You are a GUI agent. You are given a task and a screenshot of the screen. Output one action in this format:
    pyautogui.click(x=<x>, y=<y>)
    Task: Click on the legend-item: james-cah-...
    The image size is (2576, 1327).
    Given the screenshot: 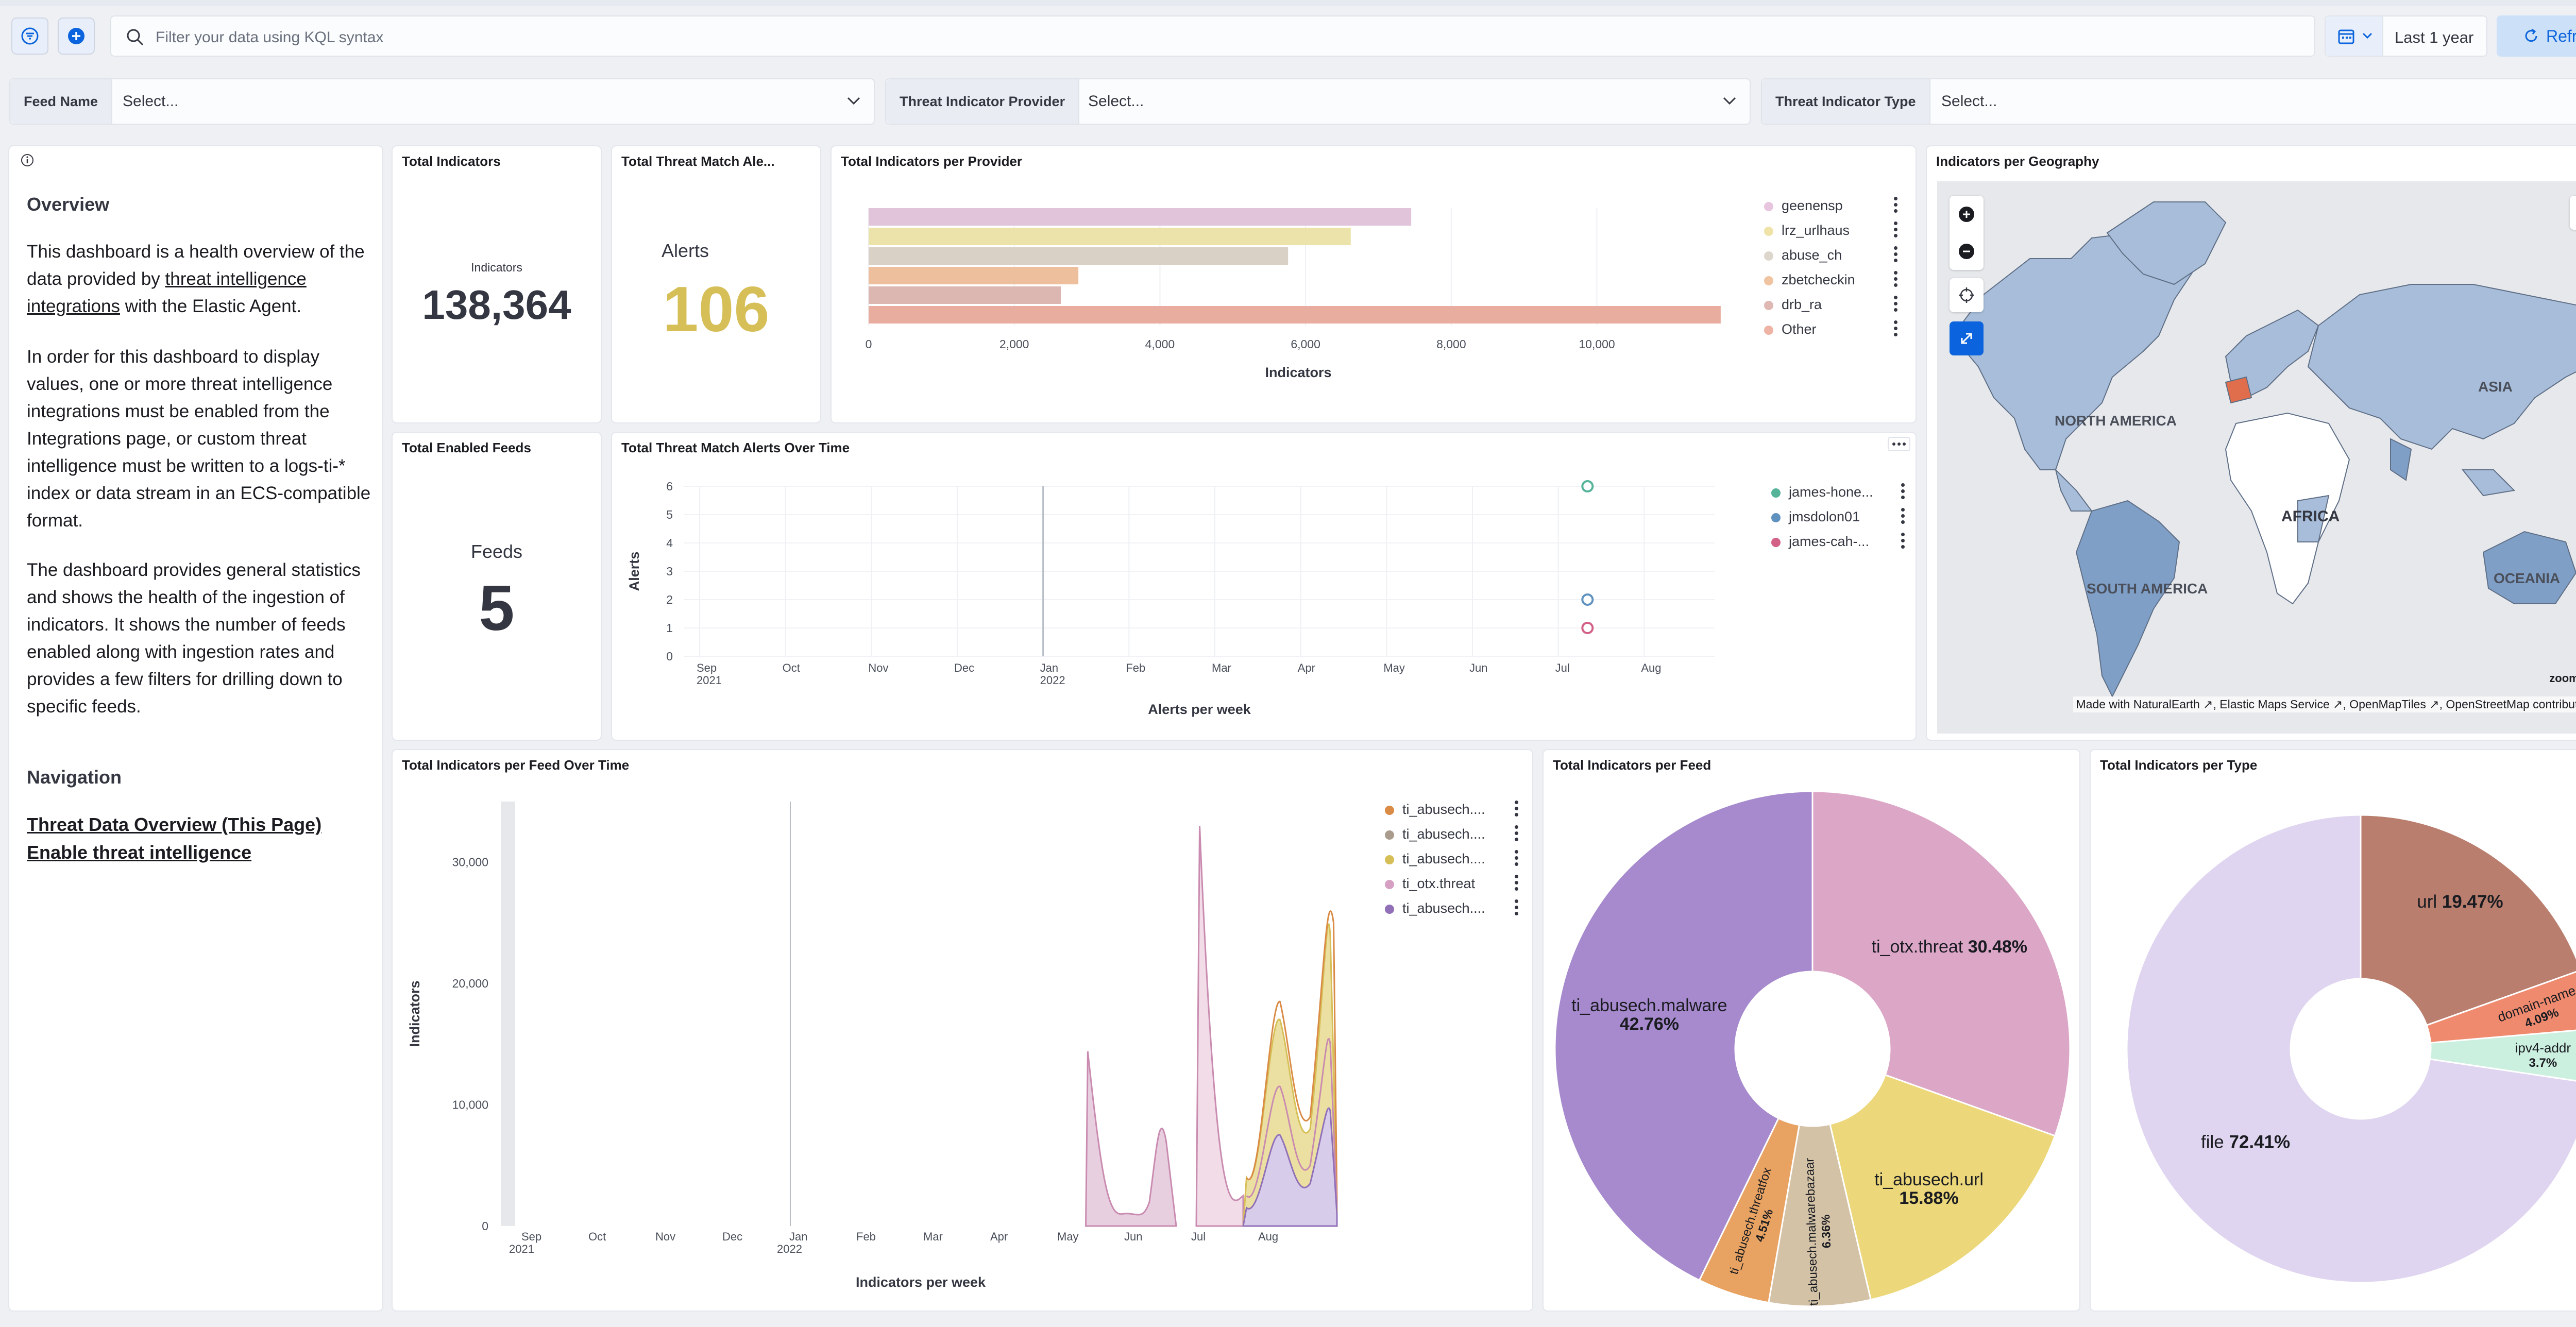 What is the action you would take?
    pyautogui.click(x=1820, y=542)
    